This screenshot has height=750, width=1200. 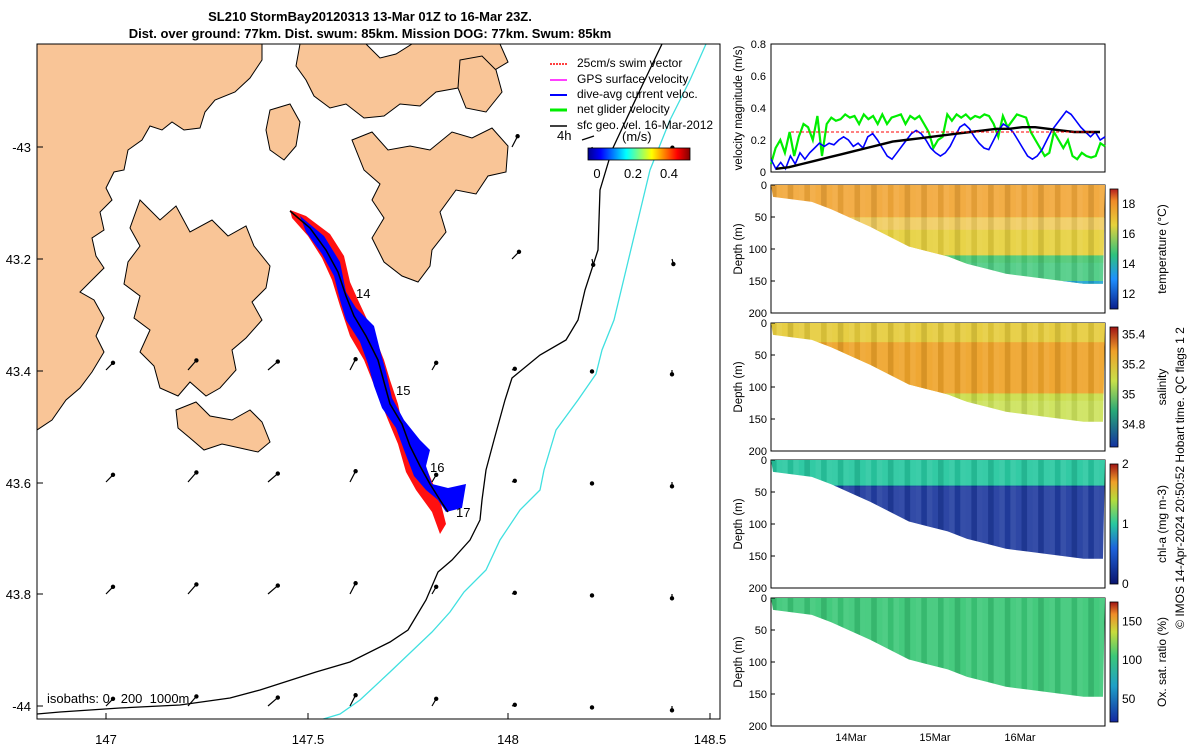 What do you see at coordinates (739, 108) in the screenshot?
I see `velocity-ylabel: velocity magnitude (m/s)` at bounding box center [739, 108].